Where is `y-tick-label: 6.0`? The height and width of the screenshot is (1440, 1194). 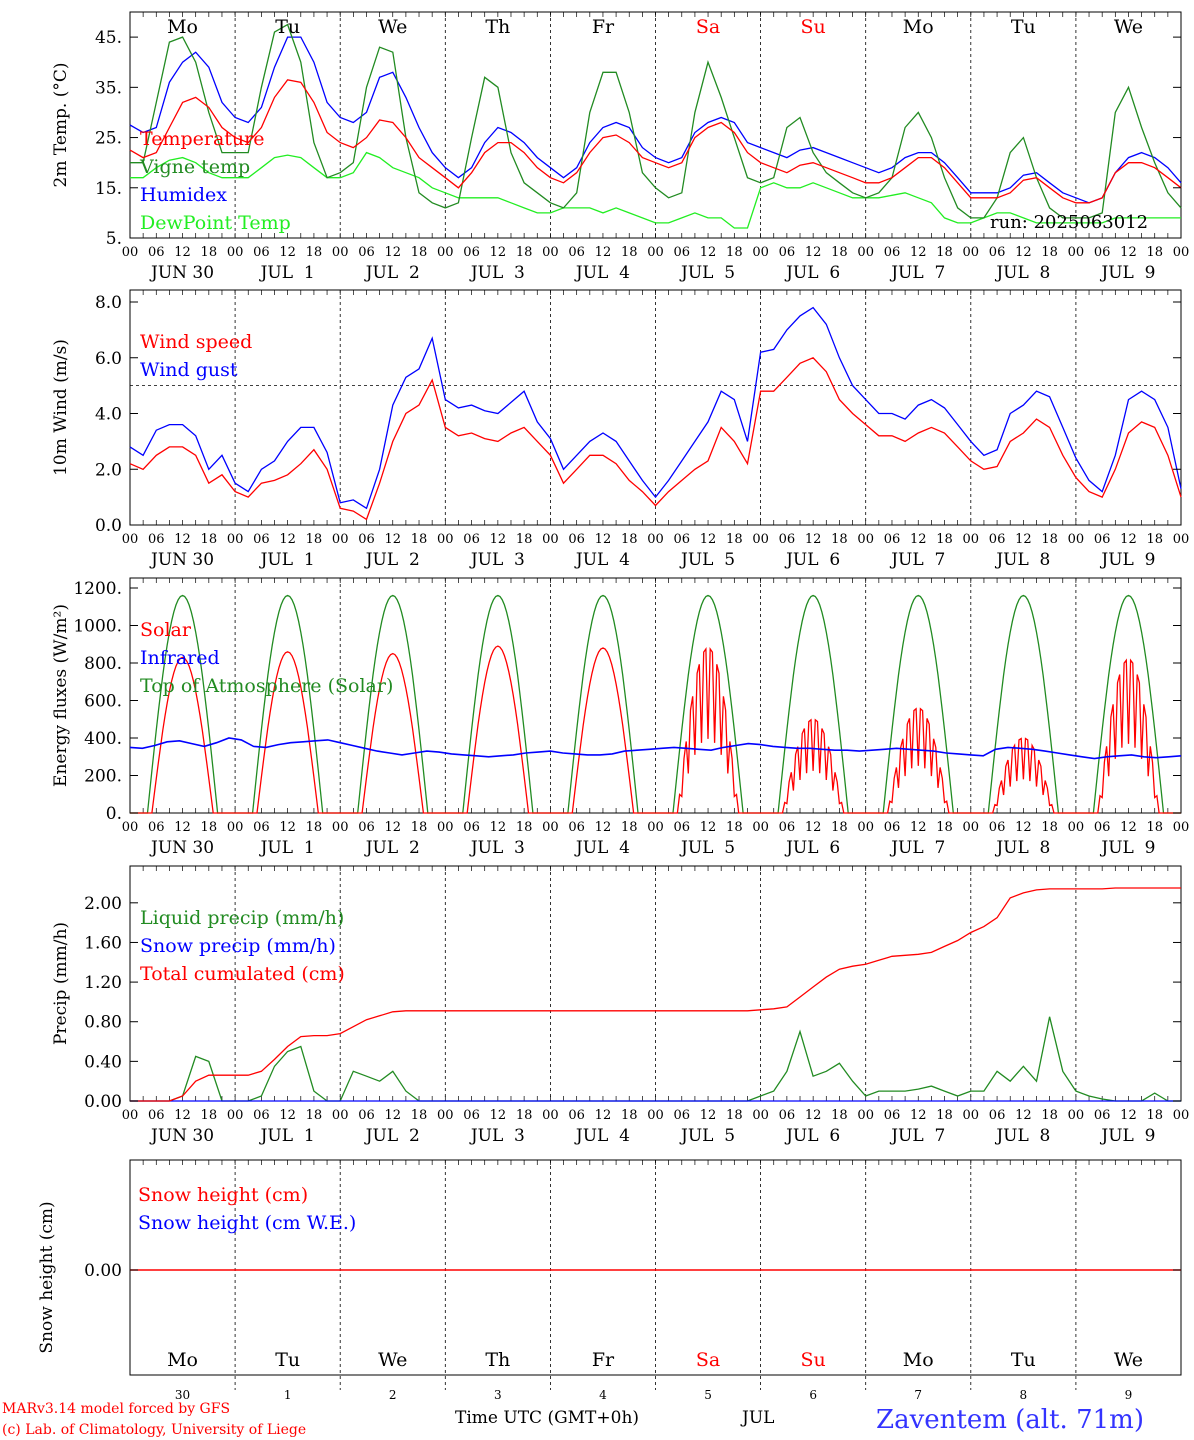
y-tick-label: 6.0 is located at coordinates (108, 359).